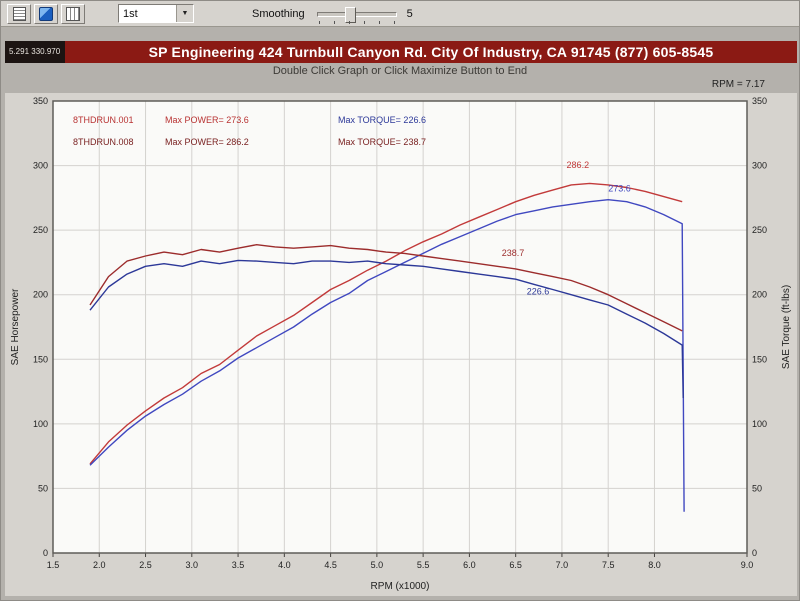 The width and height of the screenshot is (800, 601). Describe the element at coordinates (747, 565) in the screenshot. I see `x-tick-label: 9.0` at that location.